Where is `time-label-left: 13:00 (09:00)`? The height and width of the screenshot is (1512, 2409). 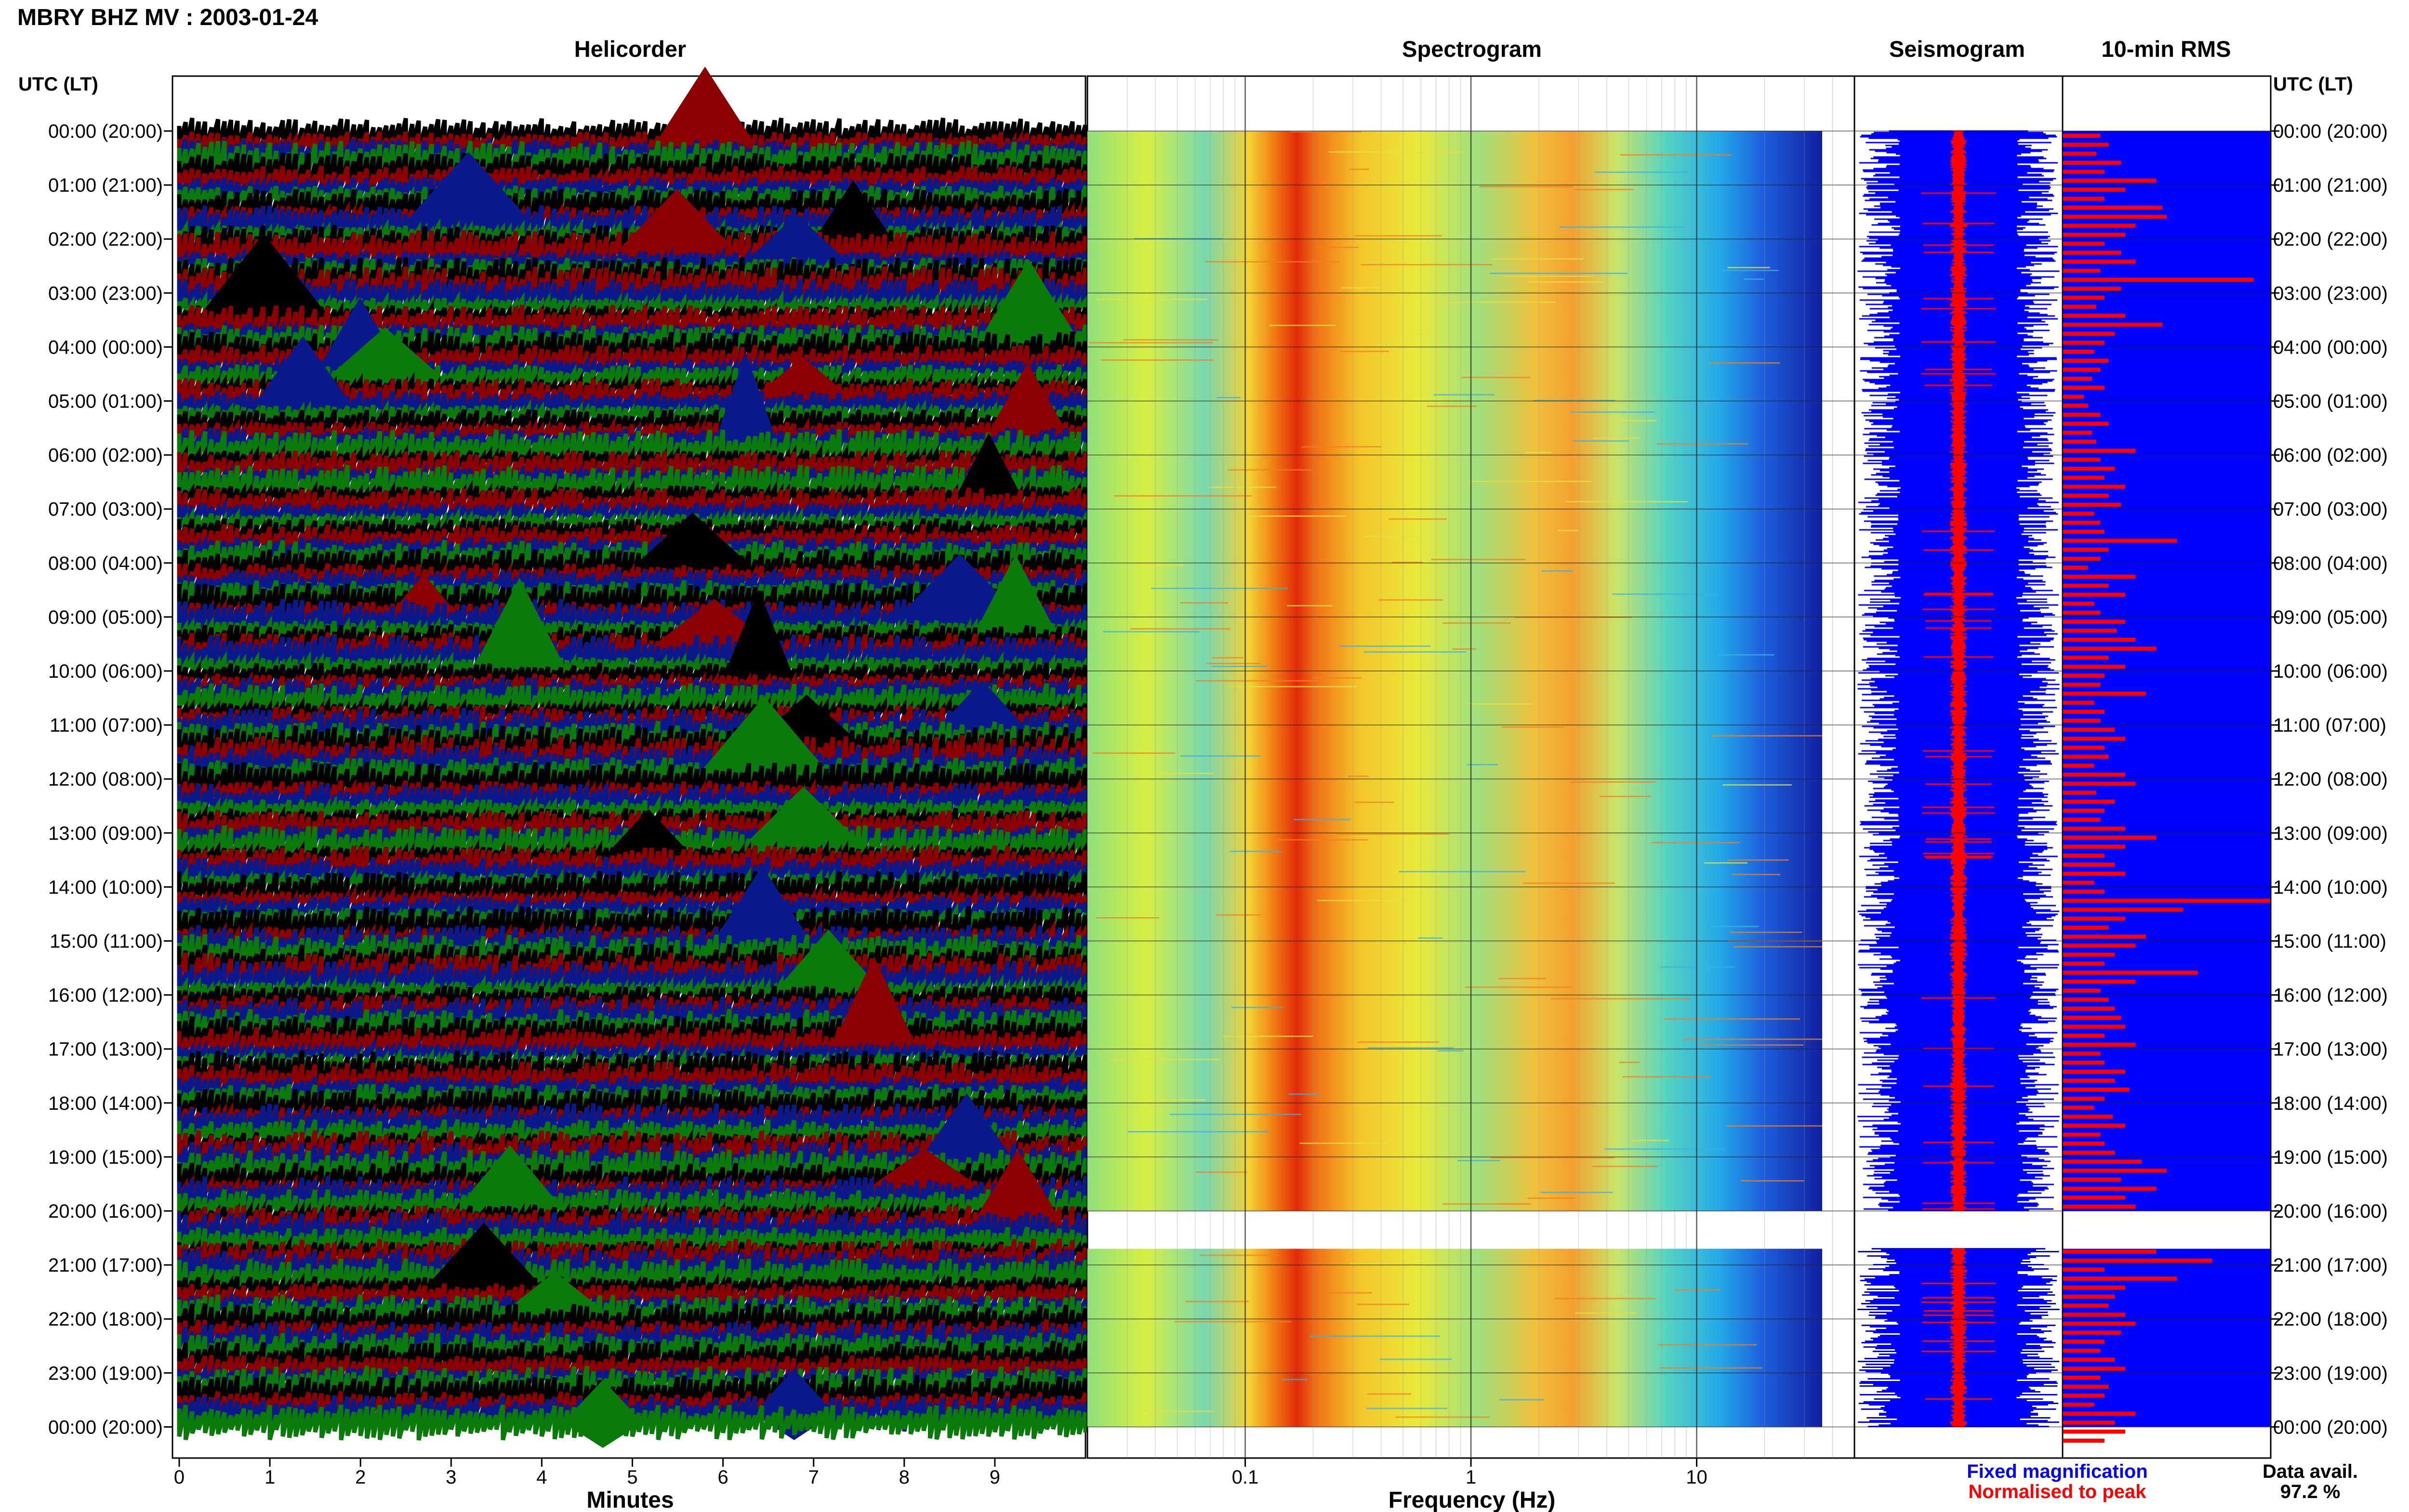
time-label-left: 13:00 (09:00) is located at coordinates (105, 833).